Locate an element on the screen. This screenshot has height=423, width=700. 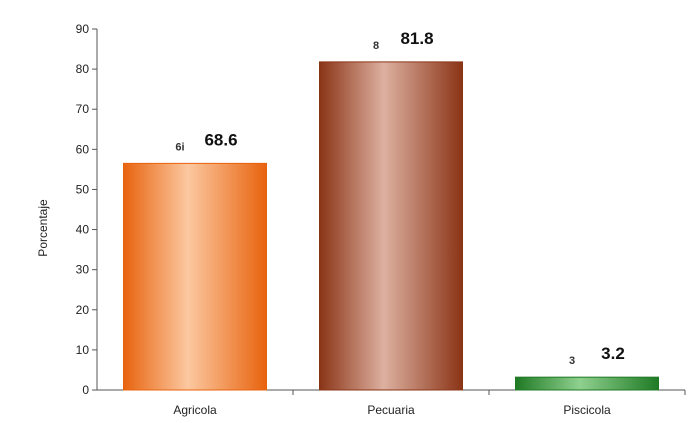
bar-piscicola is located at coordinates (587, 383).